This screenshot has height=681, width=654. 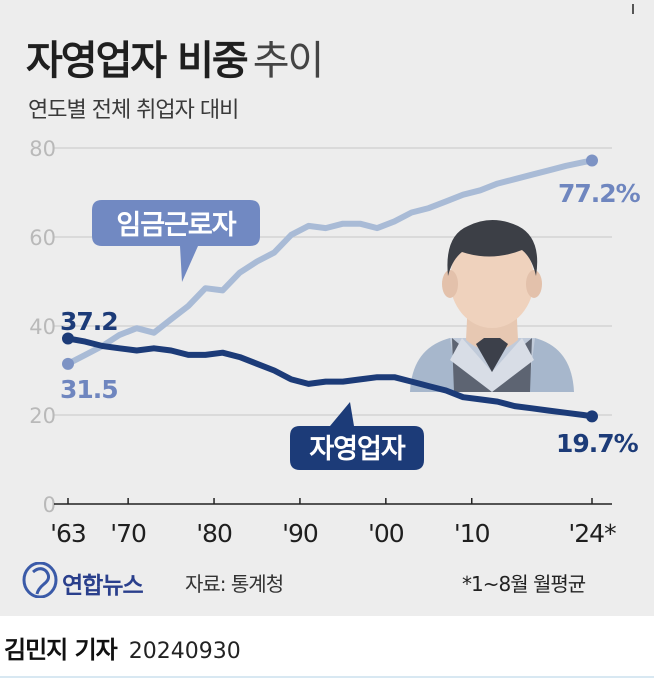 What do you see at coordinates (327, 677) in the screenshot?
I see `bottom-divider` at bounding box center [327, 677].